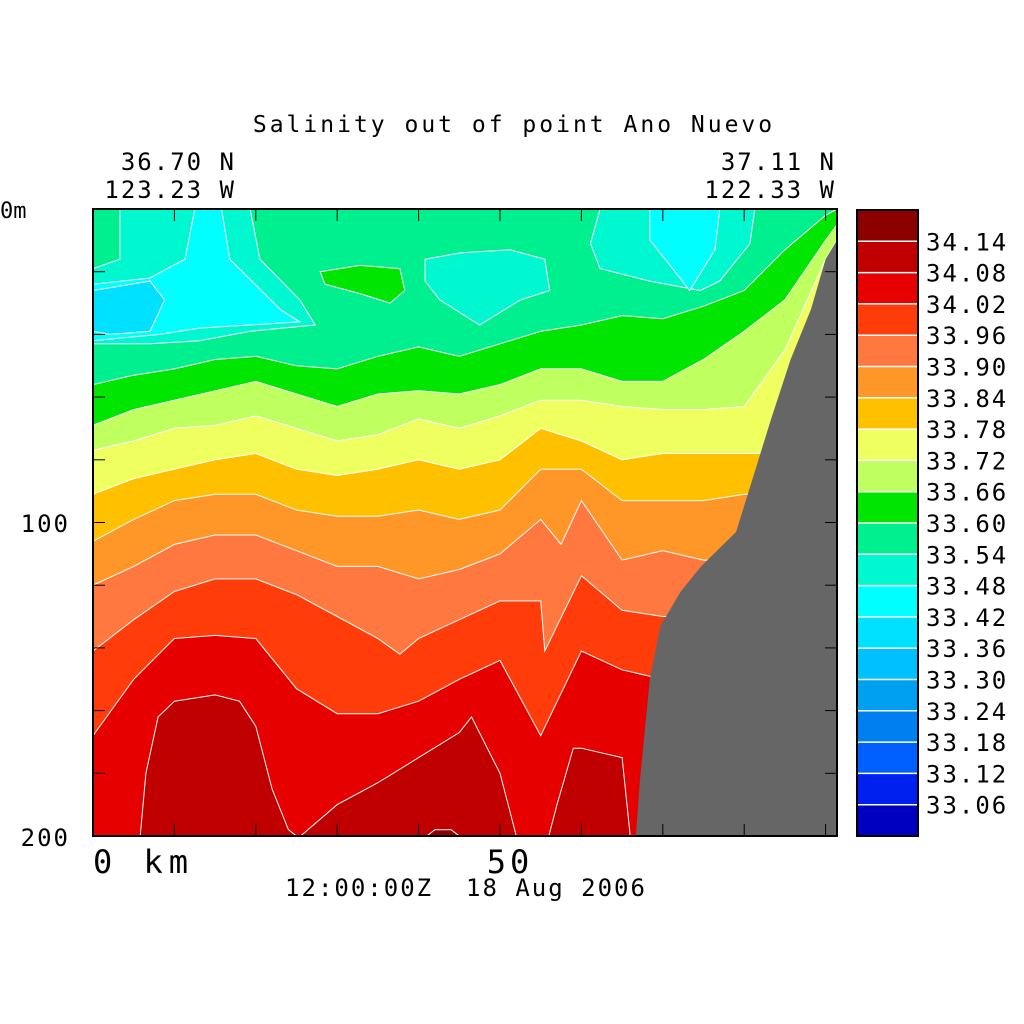 This screenshot has width=1024, height=1024. I want to click on contour-line-33.60, so click(465, 297).